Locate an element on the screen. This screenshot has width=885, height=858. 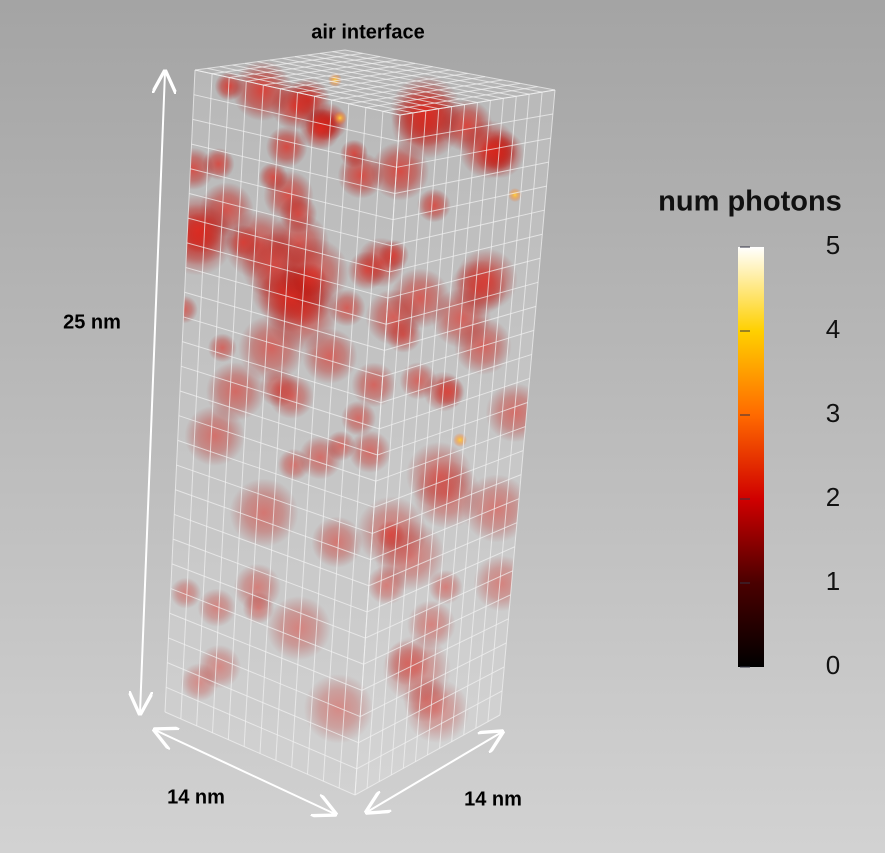
colorbar-tick-label: 3 is located at coordinates (833, 413).